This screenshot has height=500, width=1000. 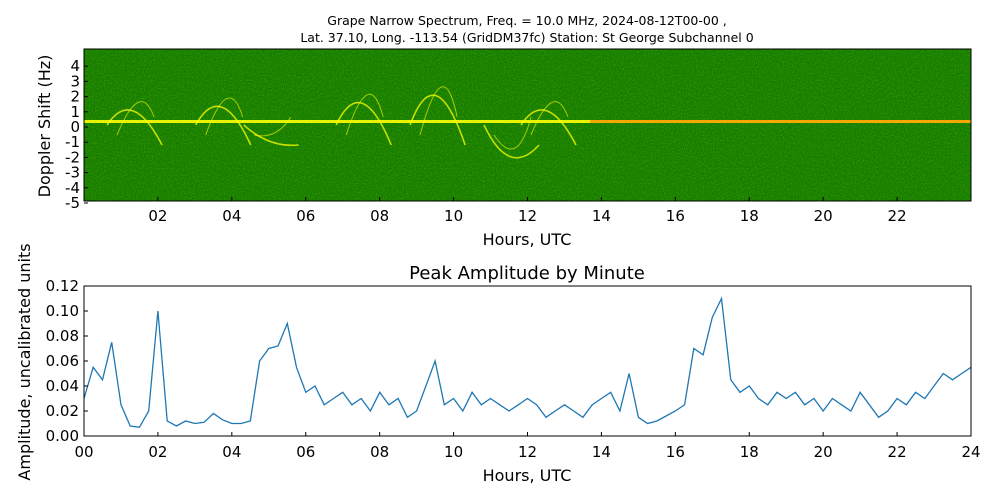 What do you see at coordinates (72, 188) in the screenshot?
I see `spectrogram-y-tick-label: -4` at bounding box center [72, 188].